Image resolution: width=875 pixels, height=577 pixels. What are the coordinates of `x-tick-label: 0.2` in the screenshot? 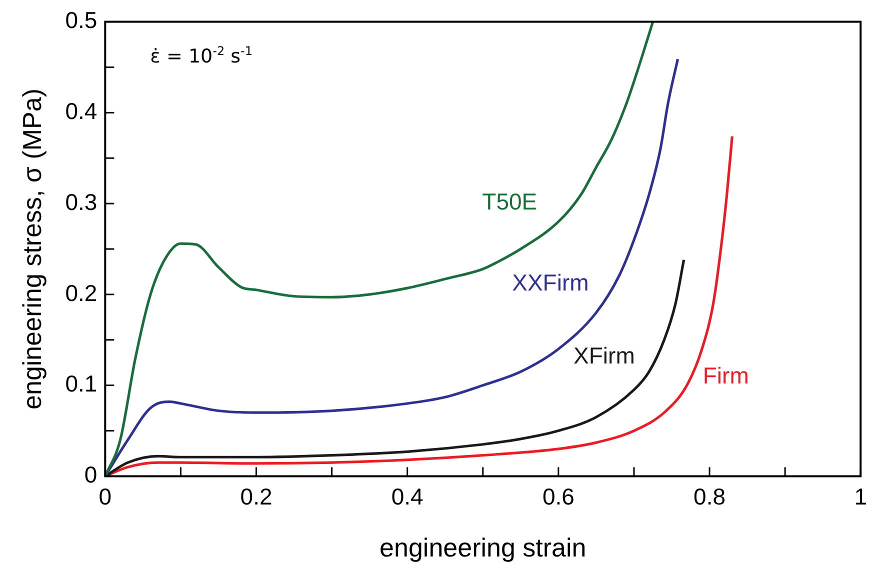 It's located at (256, 496).